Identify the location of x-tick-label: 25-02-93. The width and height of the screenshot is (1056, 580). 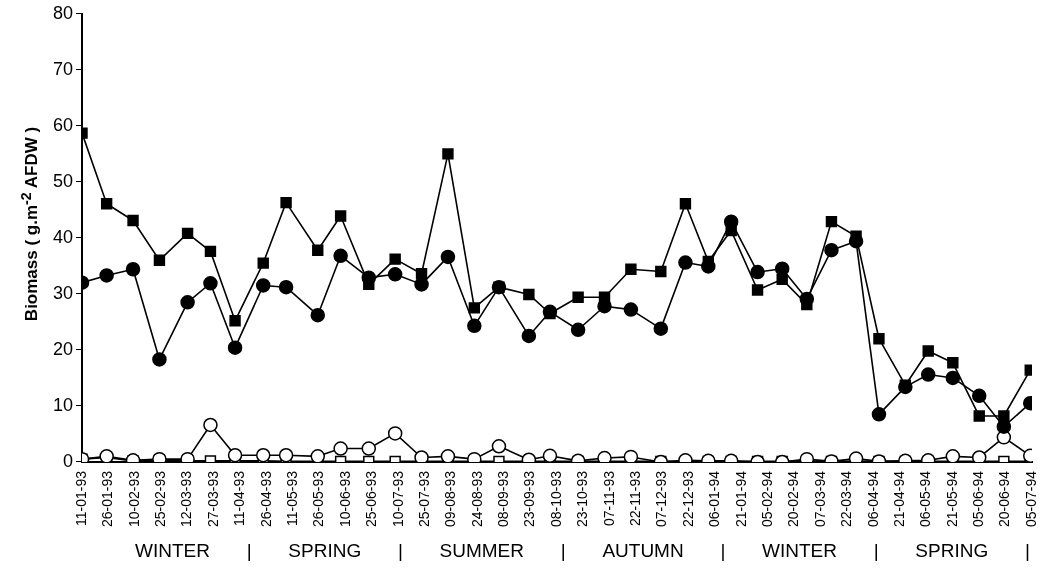
(160, 499).